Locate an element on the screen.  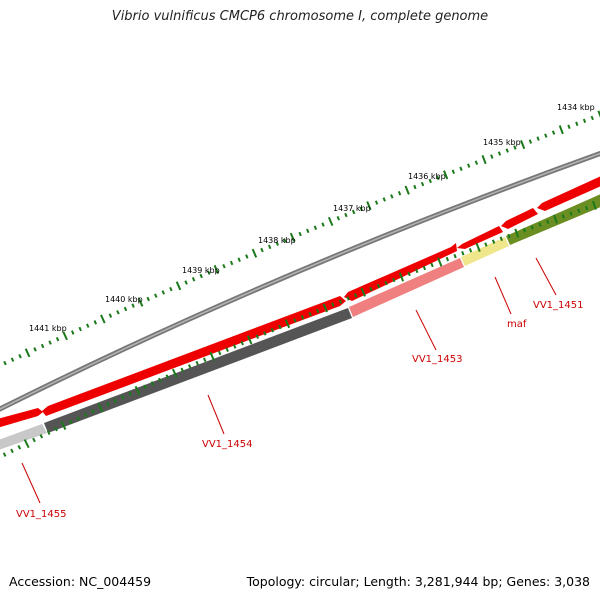
kbp-label: 1434 kbp is located at coordinates (576, 107).